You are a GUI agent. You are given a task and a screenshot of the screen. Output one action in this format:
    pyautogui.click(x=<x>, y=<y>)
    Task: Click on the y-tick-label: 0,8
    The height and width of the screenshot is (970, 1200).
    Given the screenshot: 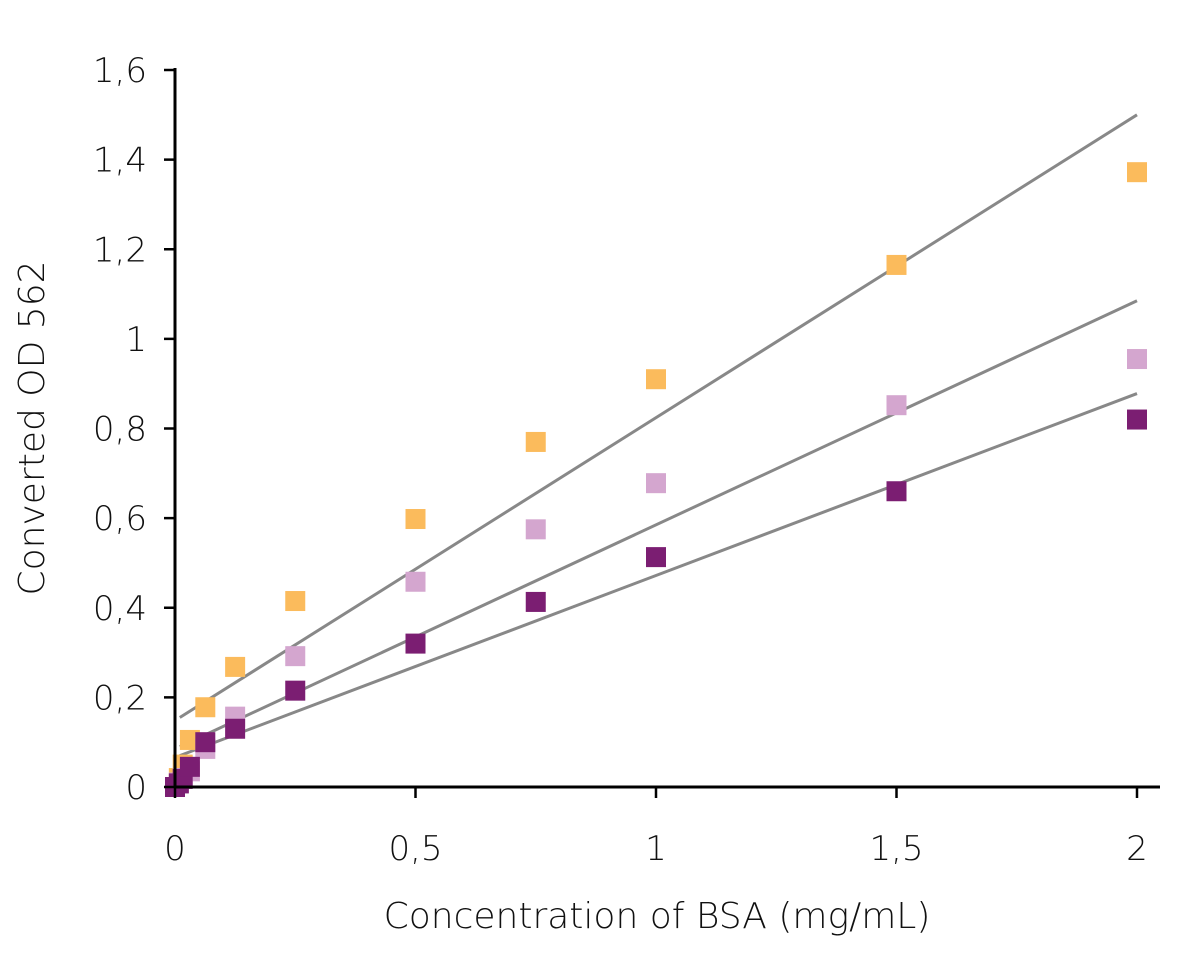 What is the action you would take?
    pyautogui.click(x=120, y=430)
    